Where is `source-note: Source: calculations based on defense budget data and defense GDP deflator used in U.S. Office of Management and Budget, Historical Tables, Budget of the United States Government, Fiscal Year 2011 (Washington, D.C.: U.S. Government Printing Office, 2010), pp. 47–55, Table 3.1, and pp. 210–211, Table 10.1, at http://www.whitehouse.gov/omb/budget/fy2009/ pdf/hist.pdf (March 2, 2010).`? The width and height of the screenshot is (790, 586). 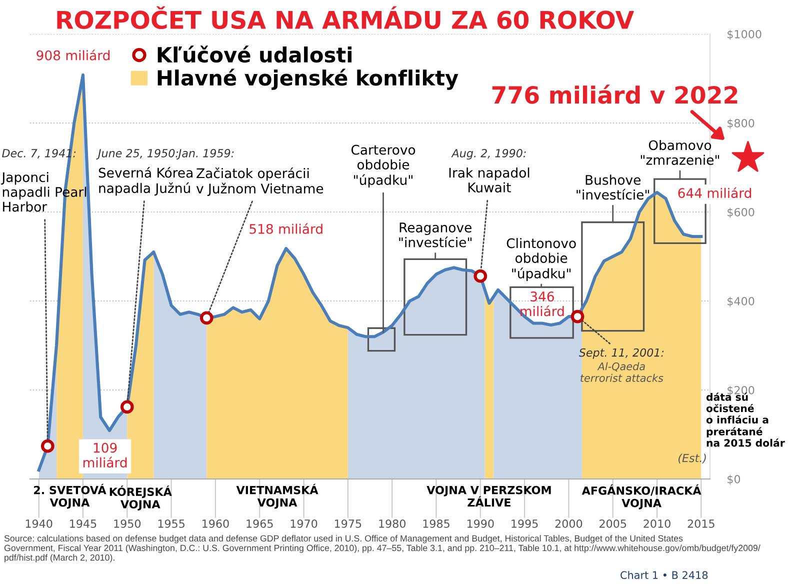
source-note: Source: calculations based on defense budget data and defense GDP deflator used in U.S. Office of Management and Budget, Historical Tables, Budget of the United States Government, Fiscal Year 2011 (Washington, D.C.: U.S. Government Printing Office, 2010), pp. 47–55, Table 3.1, and pp. 210–211, Table 10.1, at http://www.whitehouse.gov/omb/budget/fy2009/ pdf/hist.pdf (March 2, 2010). is located at coordinates (382, 548).